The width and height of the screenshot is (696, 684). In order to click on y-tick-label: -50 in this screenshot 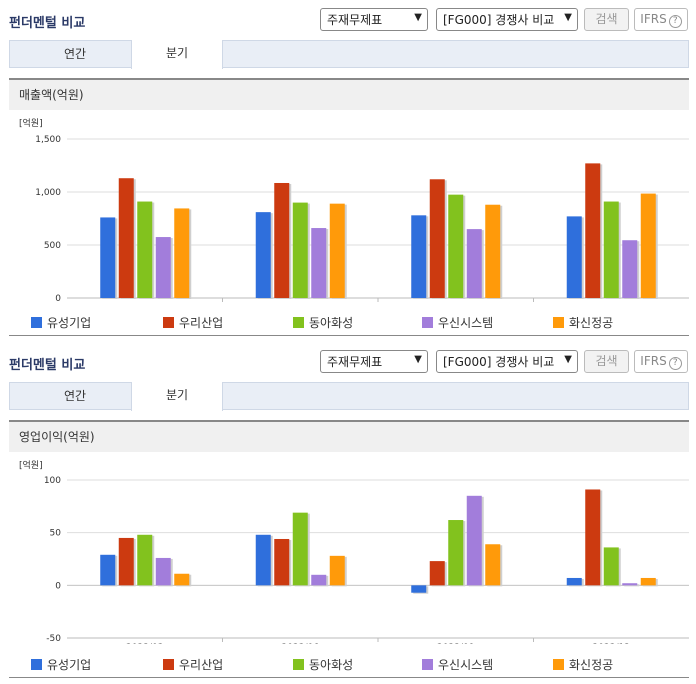, I will do `click(53, 639)`.